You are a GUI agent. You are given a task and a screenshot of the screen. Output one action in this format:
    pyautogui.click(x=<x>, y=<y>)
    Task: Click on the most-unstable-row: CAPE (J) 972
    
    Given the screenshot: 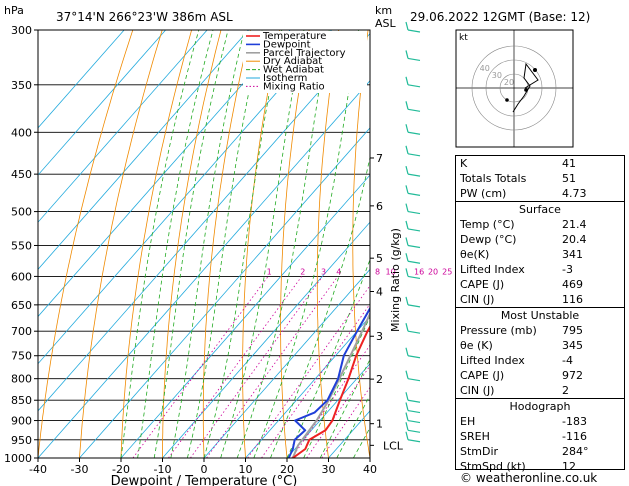 What is the action you would take?
    pyautogui.click(x=521, y=375)
    